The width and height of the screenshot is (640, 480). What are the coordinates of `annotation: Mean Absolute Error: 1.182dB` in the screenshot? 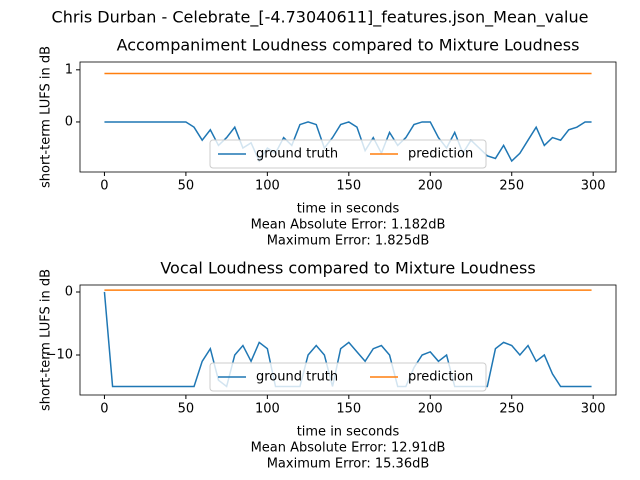 It's located at (348, 225).